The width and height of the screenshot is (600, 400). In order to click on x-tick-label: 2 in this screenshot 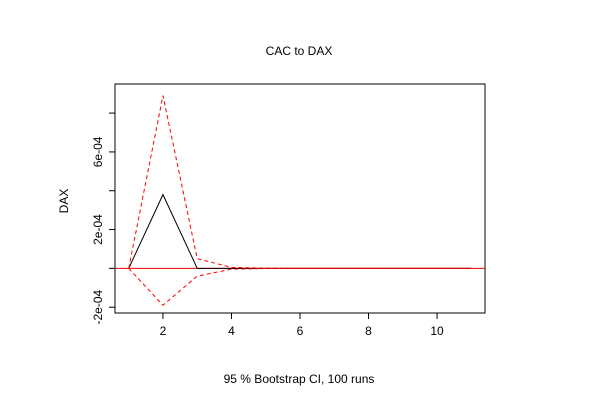, I will do `click(163, 331)`.